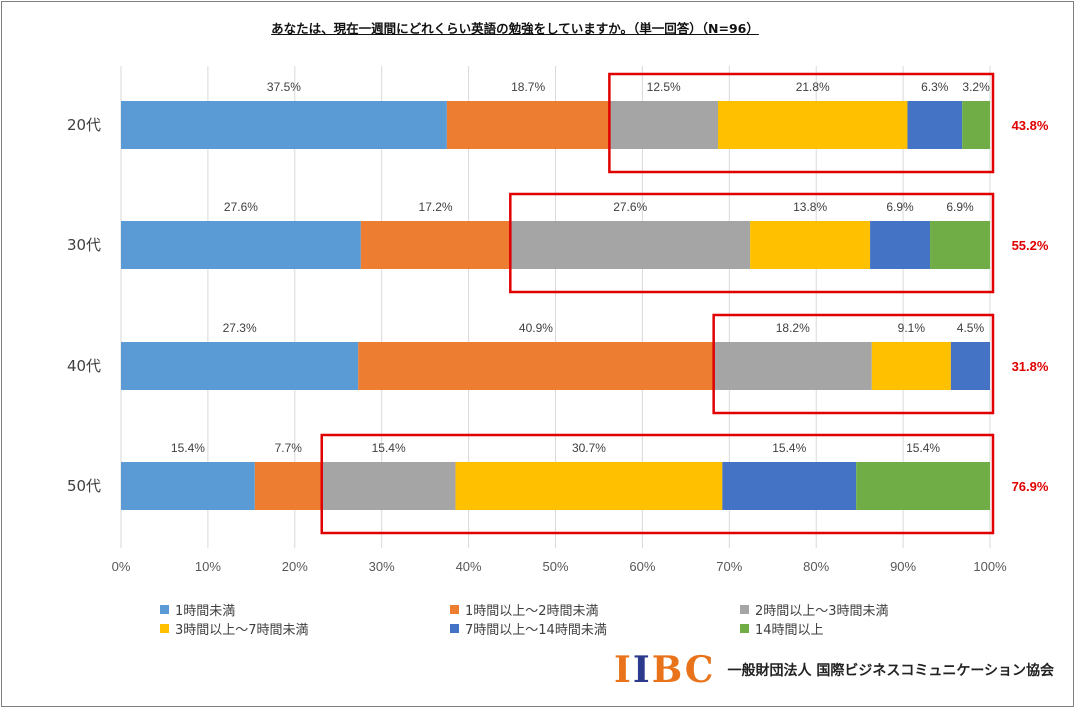  What do you see at coordinates (668, 670) in the screenshot?
I see `logo-letter: B` at bounding box center [668, 670].